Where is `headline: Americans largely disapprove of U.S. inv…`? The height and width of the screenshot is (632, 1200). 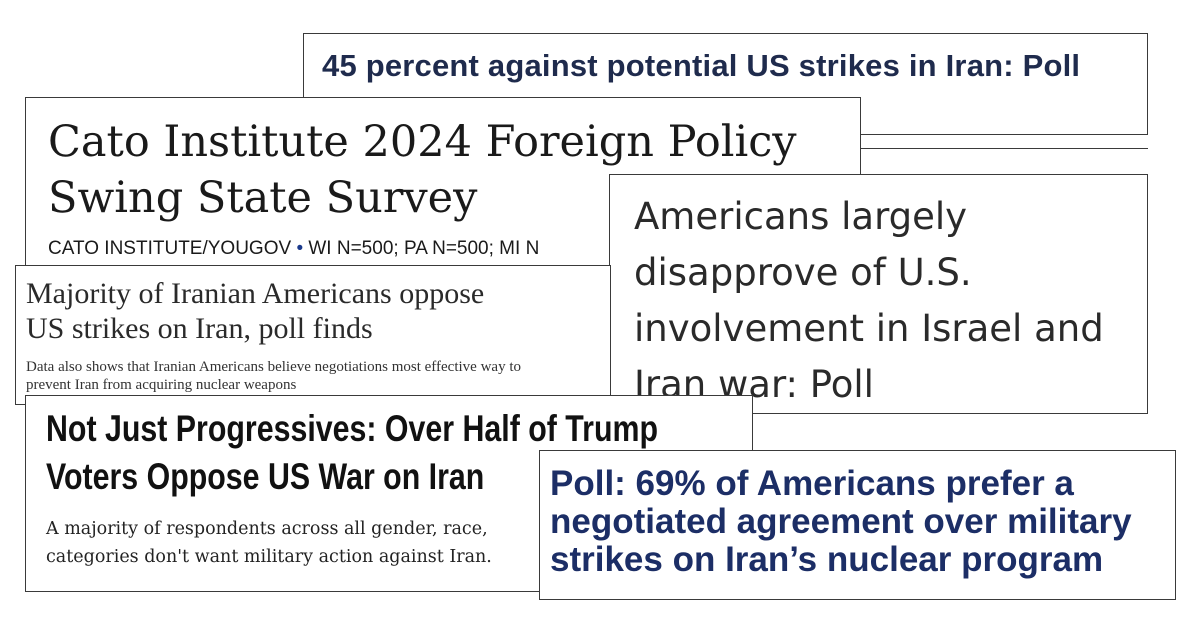
headline: Americans largely disapprove of U.S. inv… is located at coordinates (884, 301).